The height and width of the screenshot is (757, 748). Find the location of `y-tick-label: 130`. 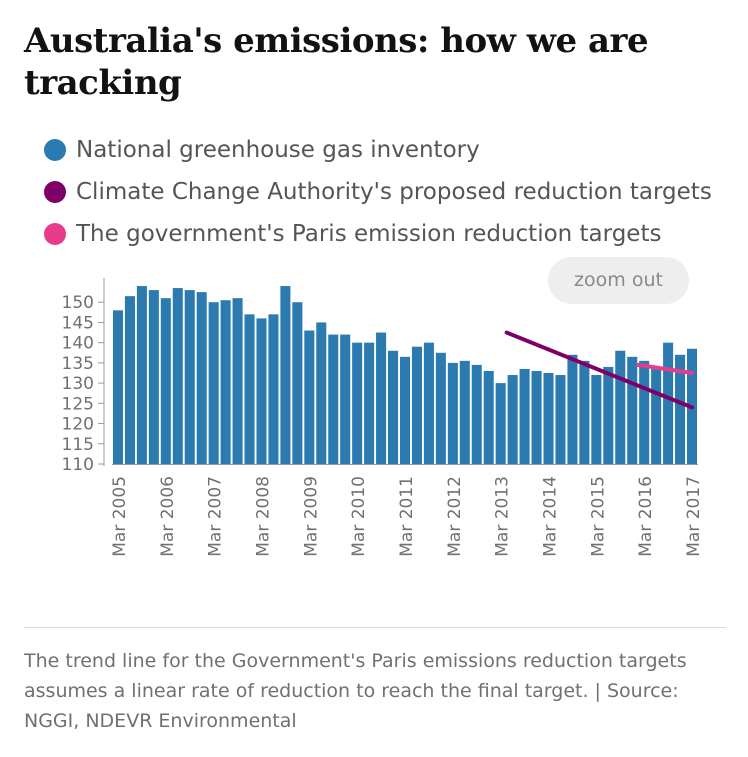

y-tick-label: 130 is located at coordinates (78, 384).